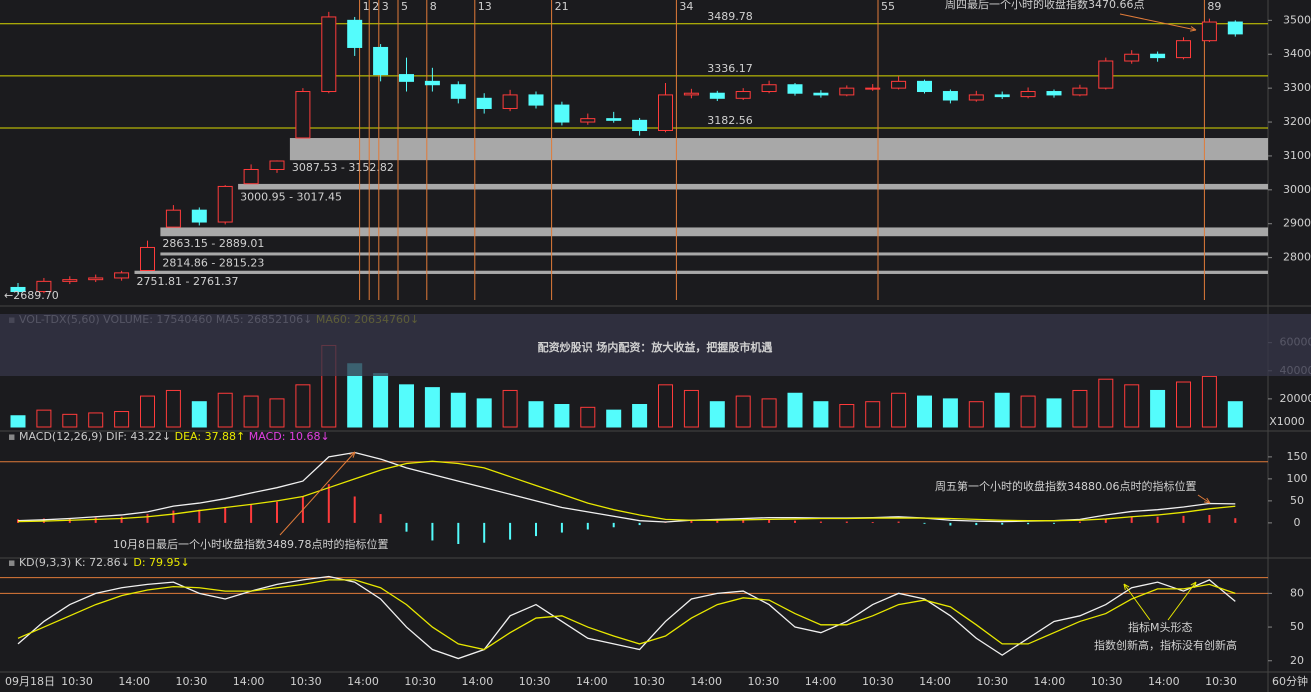  Describe the element at coordinates (626, 491) in the screenshot. I see `dea-line` at that location.